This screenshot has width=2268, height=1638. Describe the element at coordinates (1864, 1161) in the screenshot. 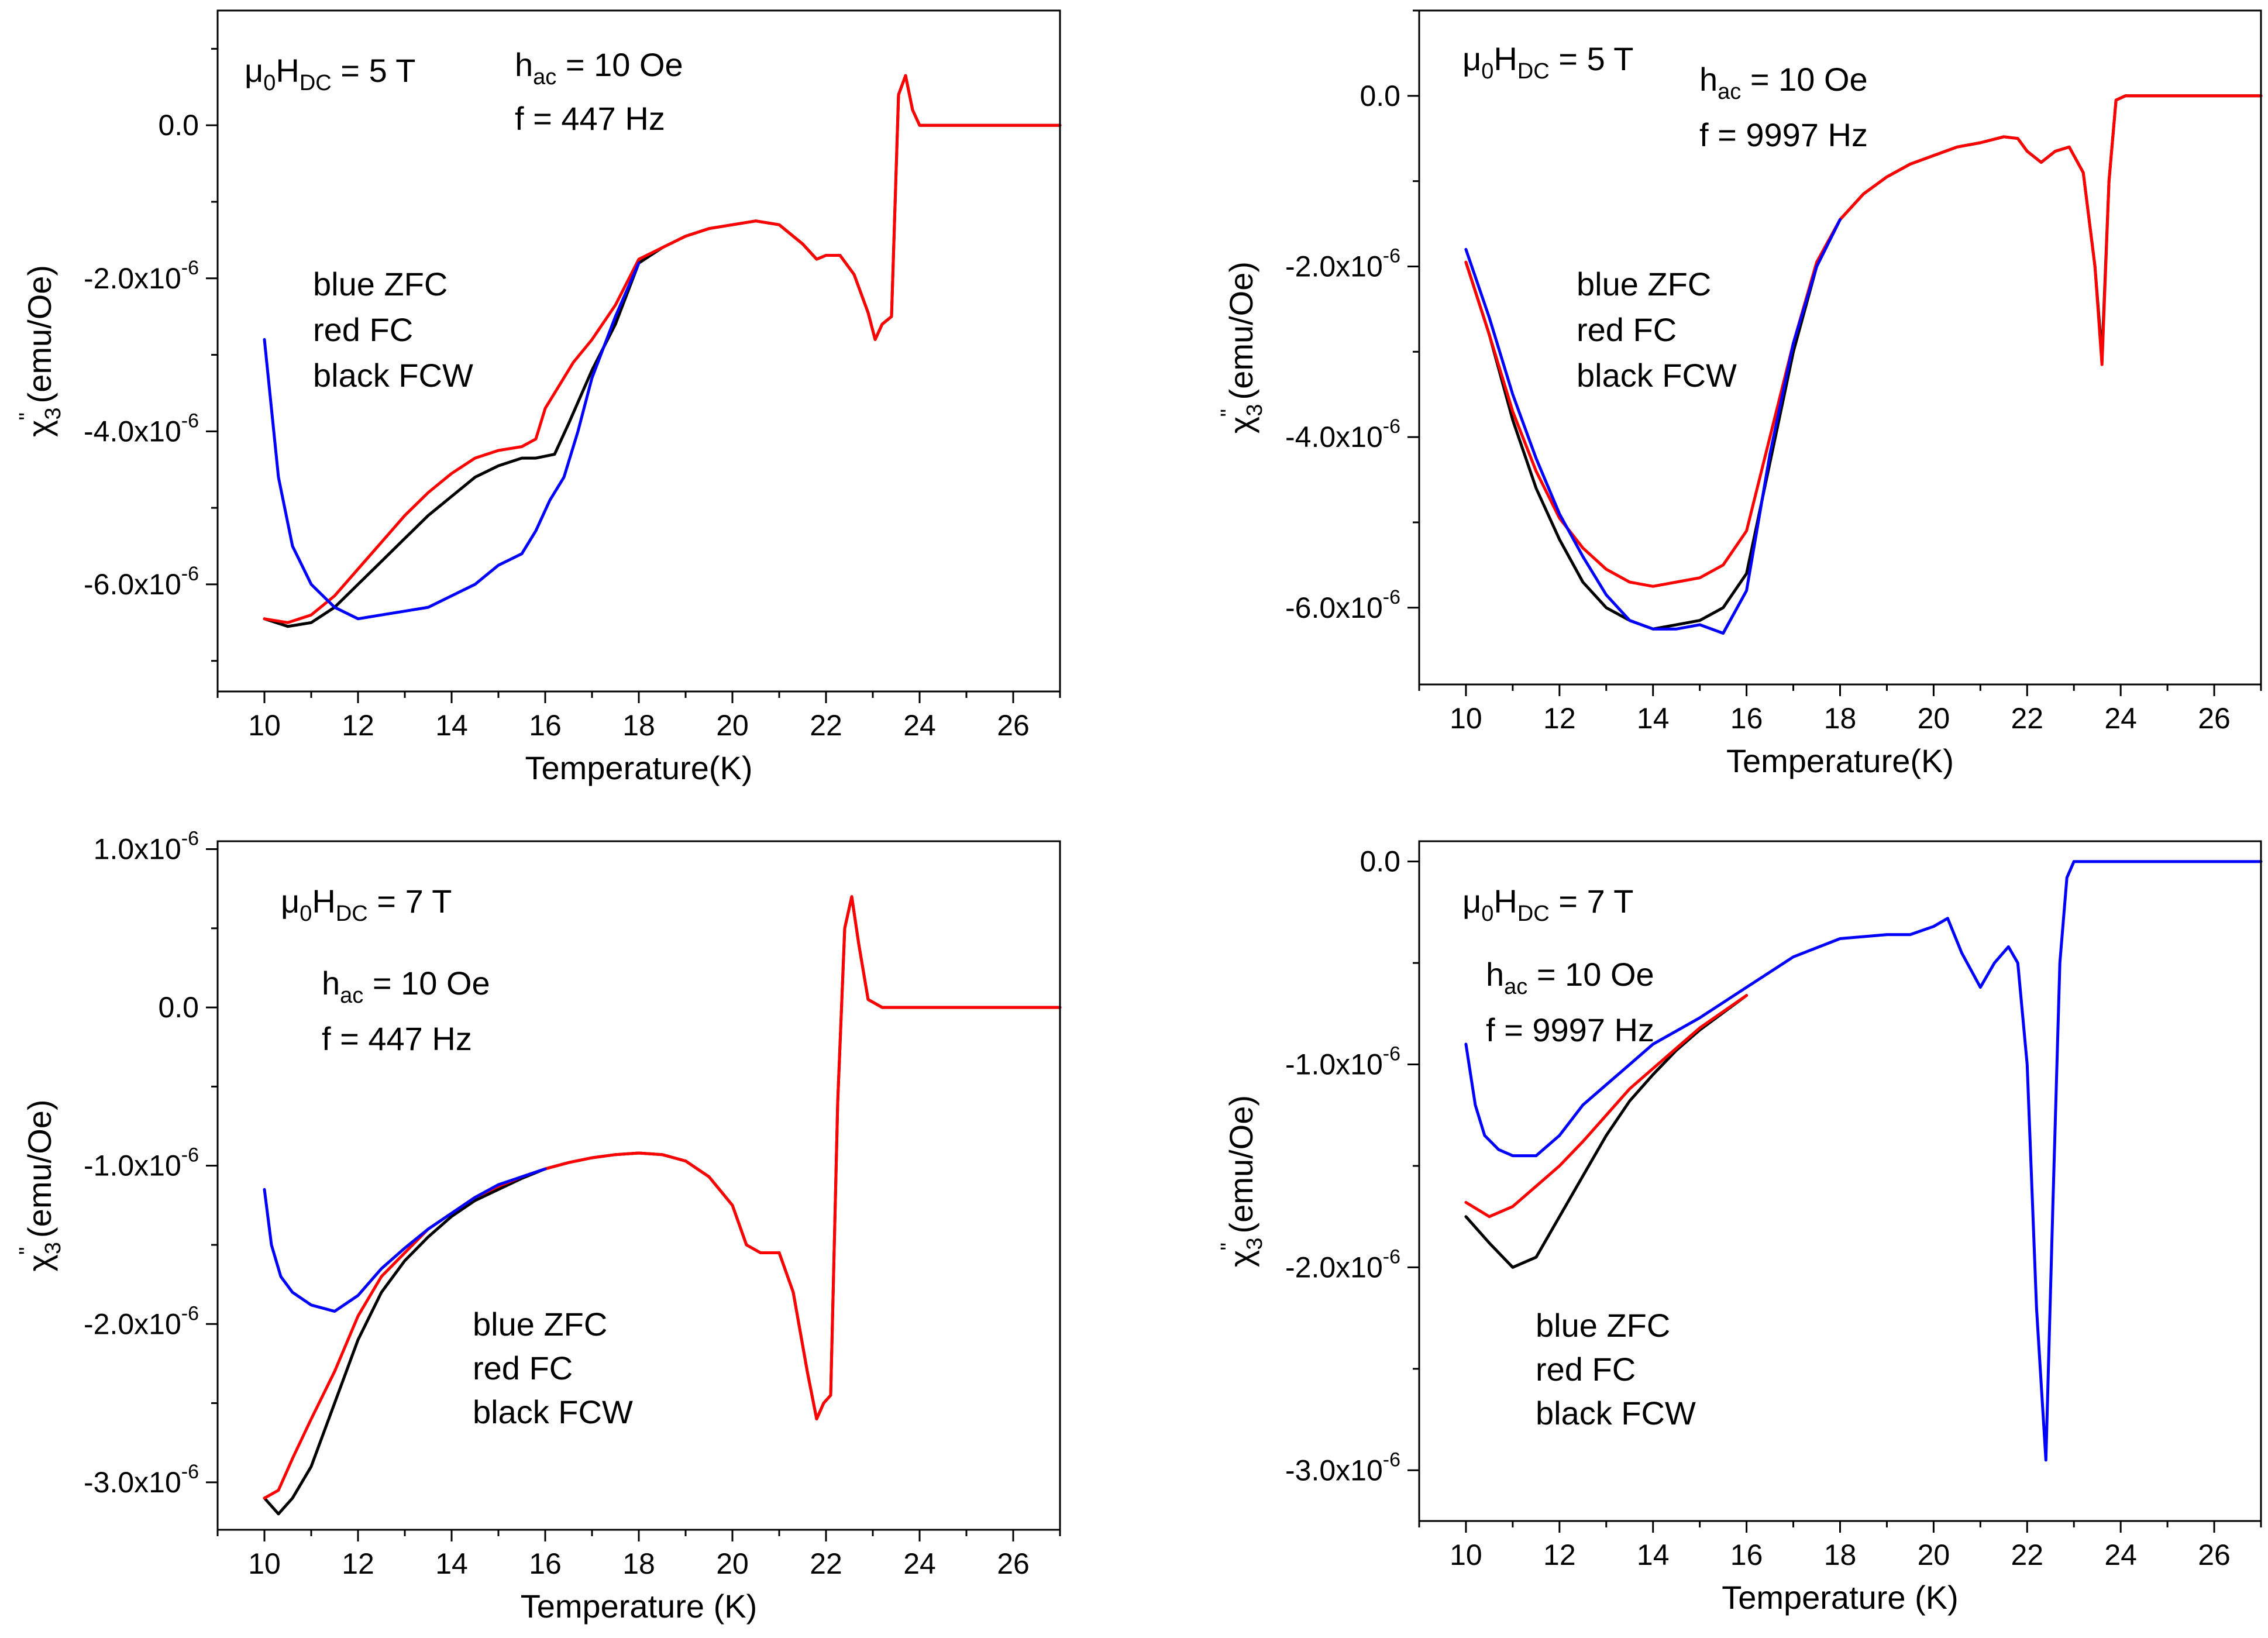

I see `series-line-zfc` at that location.